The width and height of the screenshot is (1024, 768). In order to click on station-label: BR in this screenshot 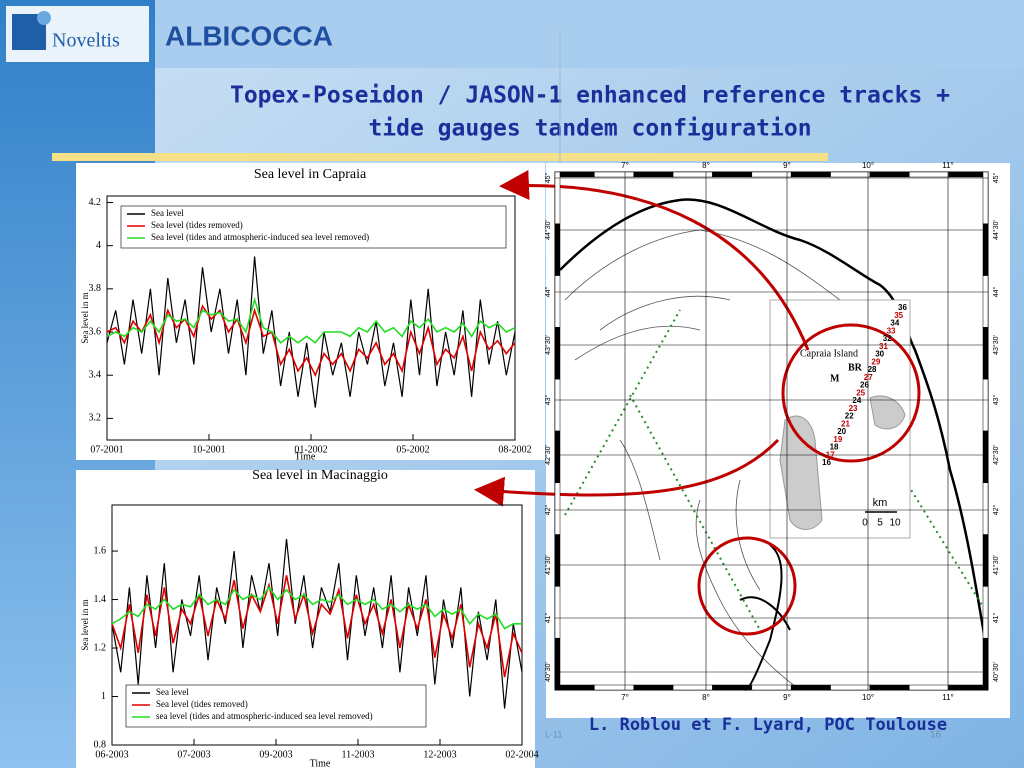, I will do `click(855, 367)`.